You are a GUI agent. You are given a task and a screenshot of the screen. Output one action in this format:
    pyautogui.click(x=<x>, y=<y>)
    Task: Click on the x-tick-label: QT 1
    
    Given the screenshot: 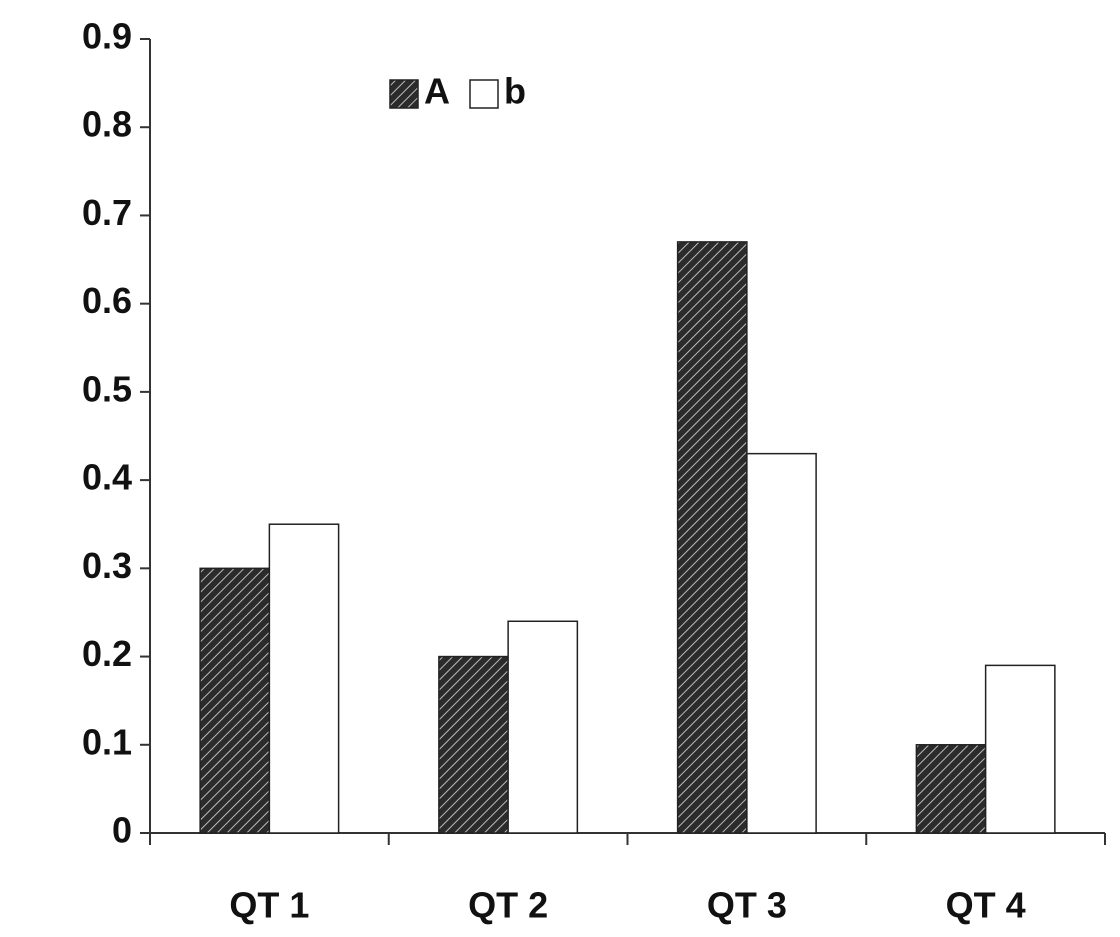 What is the action you would take?
    pyautogui.click(x=269, y=905)
    